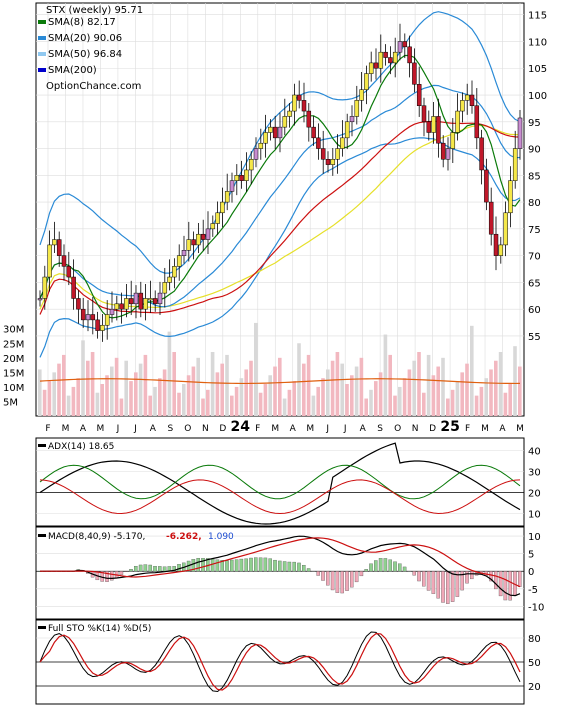  Describe the element at coordinates (280, 662) in the screenshot. I see `sto-k-line` at that location.